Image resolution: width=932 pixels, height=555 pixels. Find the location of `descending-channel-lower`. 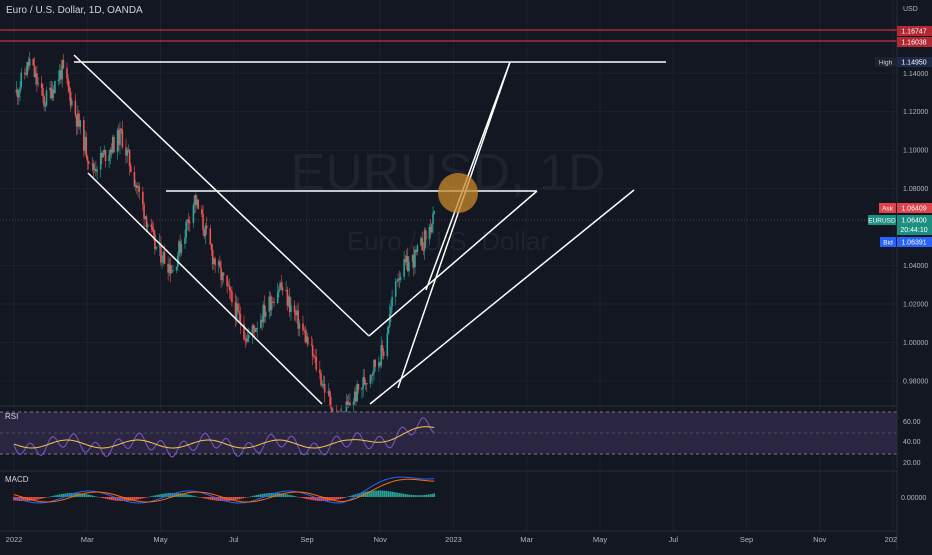

descending-channel-lower is located at coordinates (205, 288).